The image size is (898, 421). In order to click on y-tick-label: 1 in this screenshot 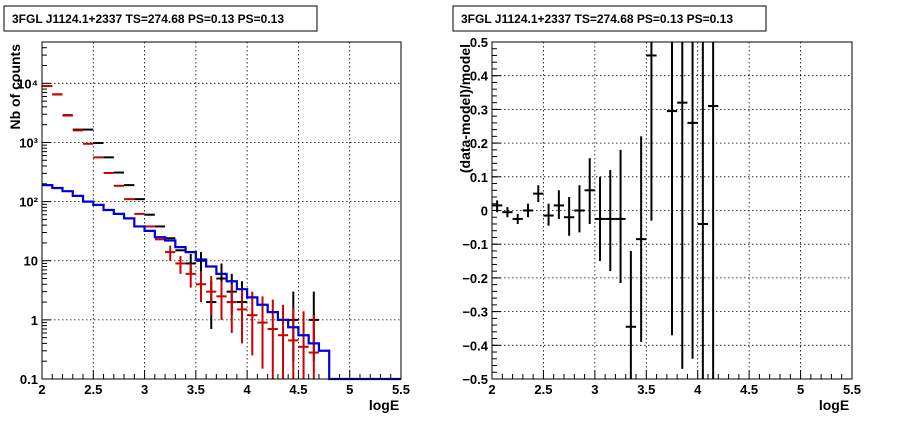, I will do `click(34, 320)`.